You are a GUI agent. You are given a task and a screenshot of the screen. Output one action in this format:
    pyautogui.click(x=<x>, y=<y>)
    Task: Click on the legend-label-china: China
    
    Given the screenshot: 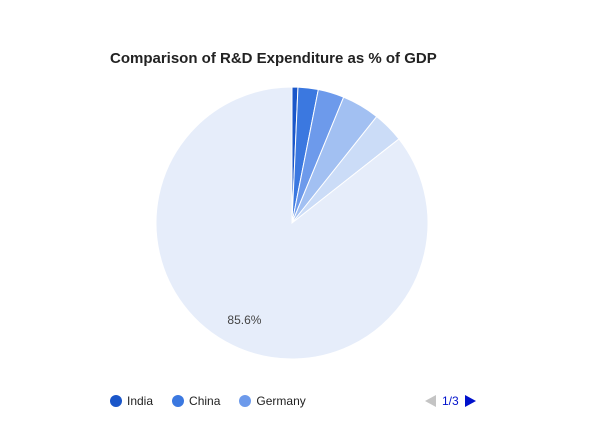 What is the action you would take?
    pyautogui.click(x=205, y=401)
    